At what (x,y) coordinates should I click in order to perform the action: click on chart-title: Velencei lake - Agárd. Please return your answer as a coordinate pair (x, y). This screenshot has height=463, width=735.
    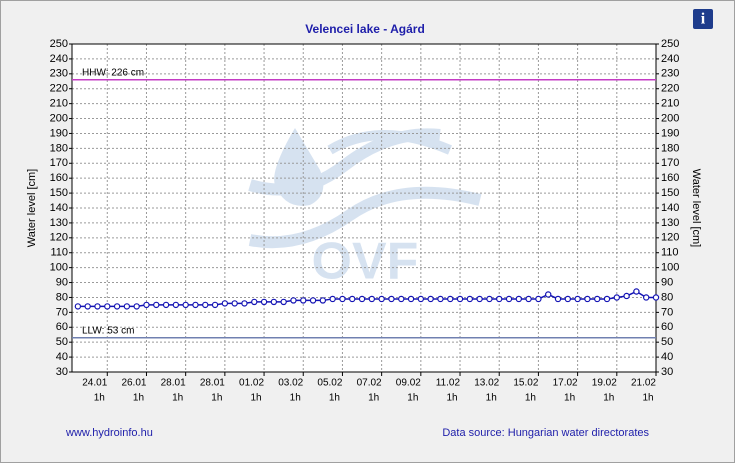
    Looking at the image, I should click on (365, 29).